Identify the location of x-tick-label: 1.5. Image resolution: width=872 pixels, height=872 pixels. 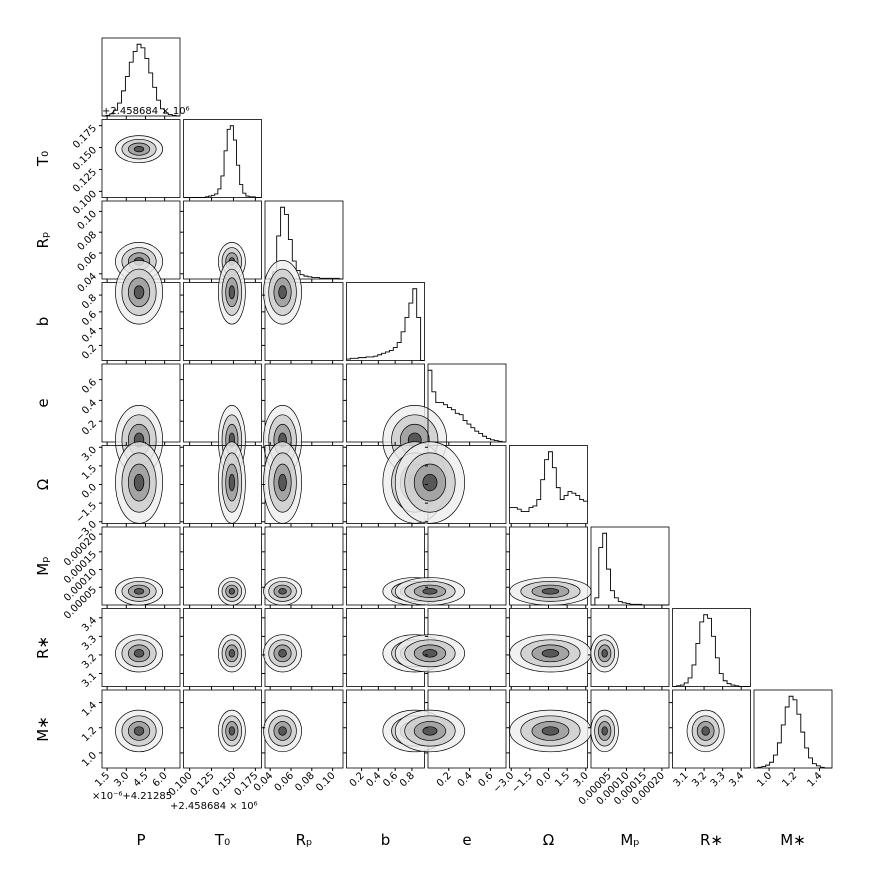
(562, 779).